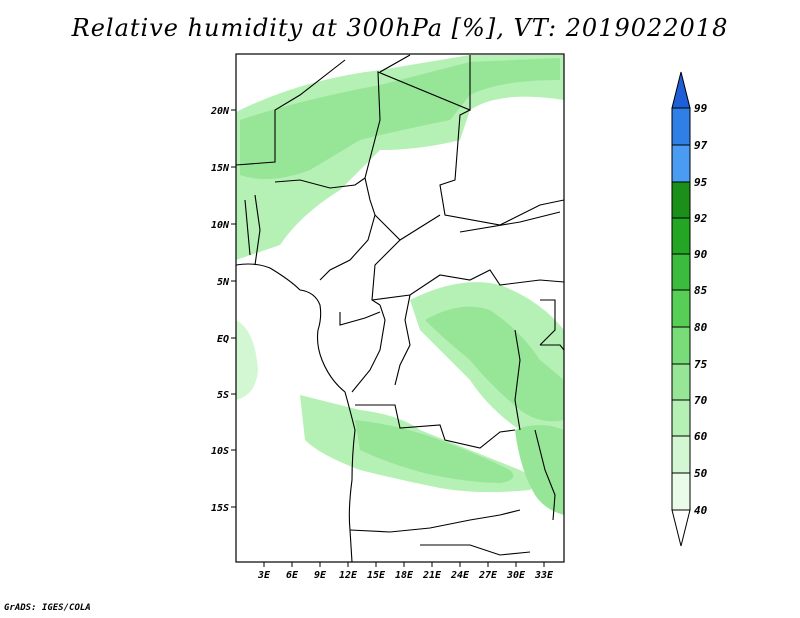 The width and height of the screenshot is (800, 618). I want to click on colorbar-label: 99, so click(701, 108).